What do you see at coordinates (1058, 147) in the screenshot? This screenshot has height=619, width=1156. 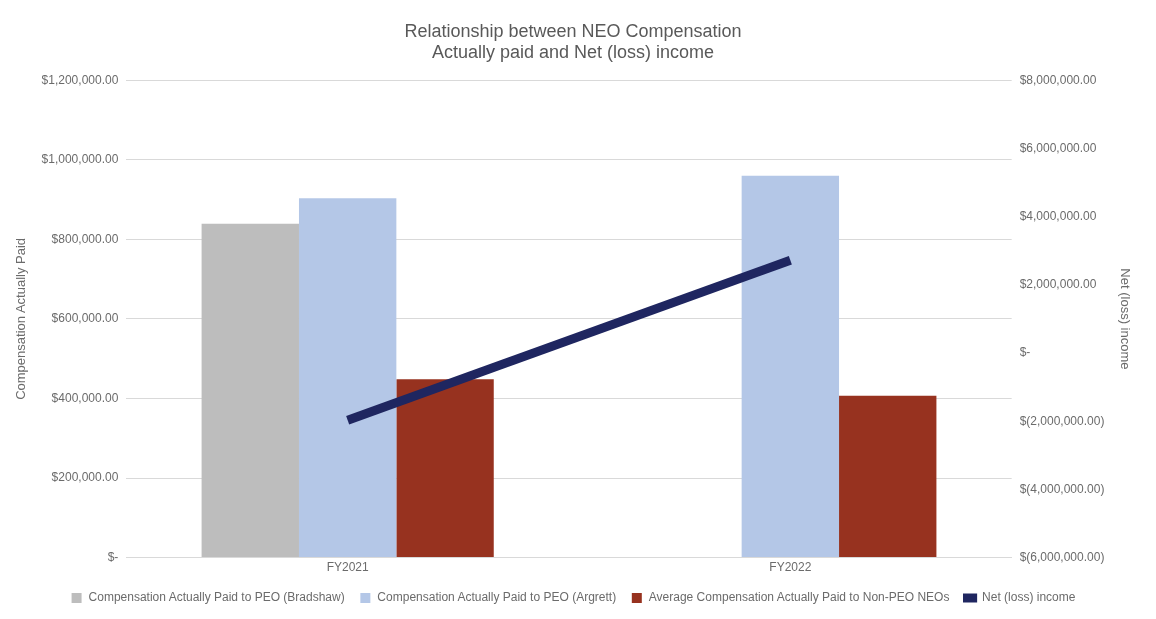 I see `y2-tick-label: $6,000,000.00` at bounding box center [1058, 147].